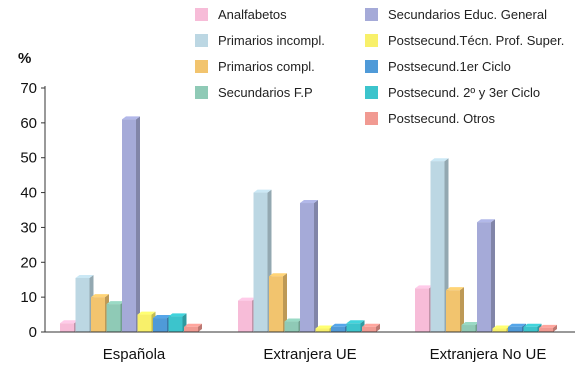 The height and width of the screenshot is (367, 583). I want to click on x-category-label: Extranjera No UE, so click(488, 354).